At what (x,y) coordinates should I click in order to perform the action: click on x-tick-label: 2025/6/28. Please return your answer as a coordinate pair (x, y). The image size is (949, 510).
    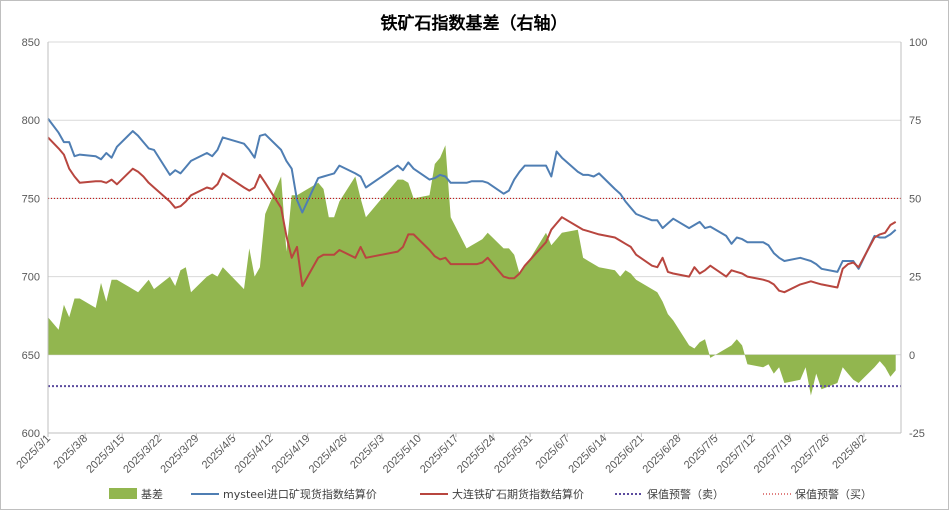
    Looking at the image, I should click on (662, 454).